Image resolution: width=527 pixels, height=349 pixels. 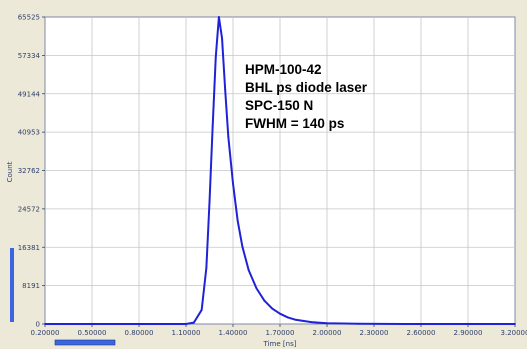 What do you see at coordinates (421, 333) in the screenshot?
I see `x-tick-label: 2.60000` at bounding box center [421, 333].